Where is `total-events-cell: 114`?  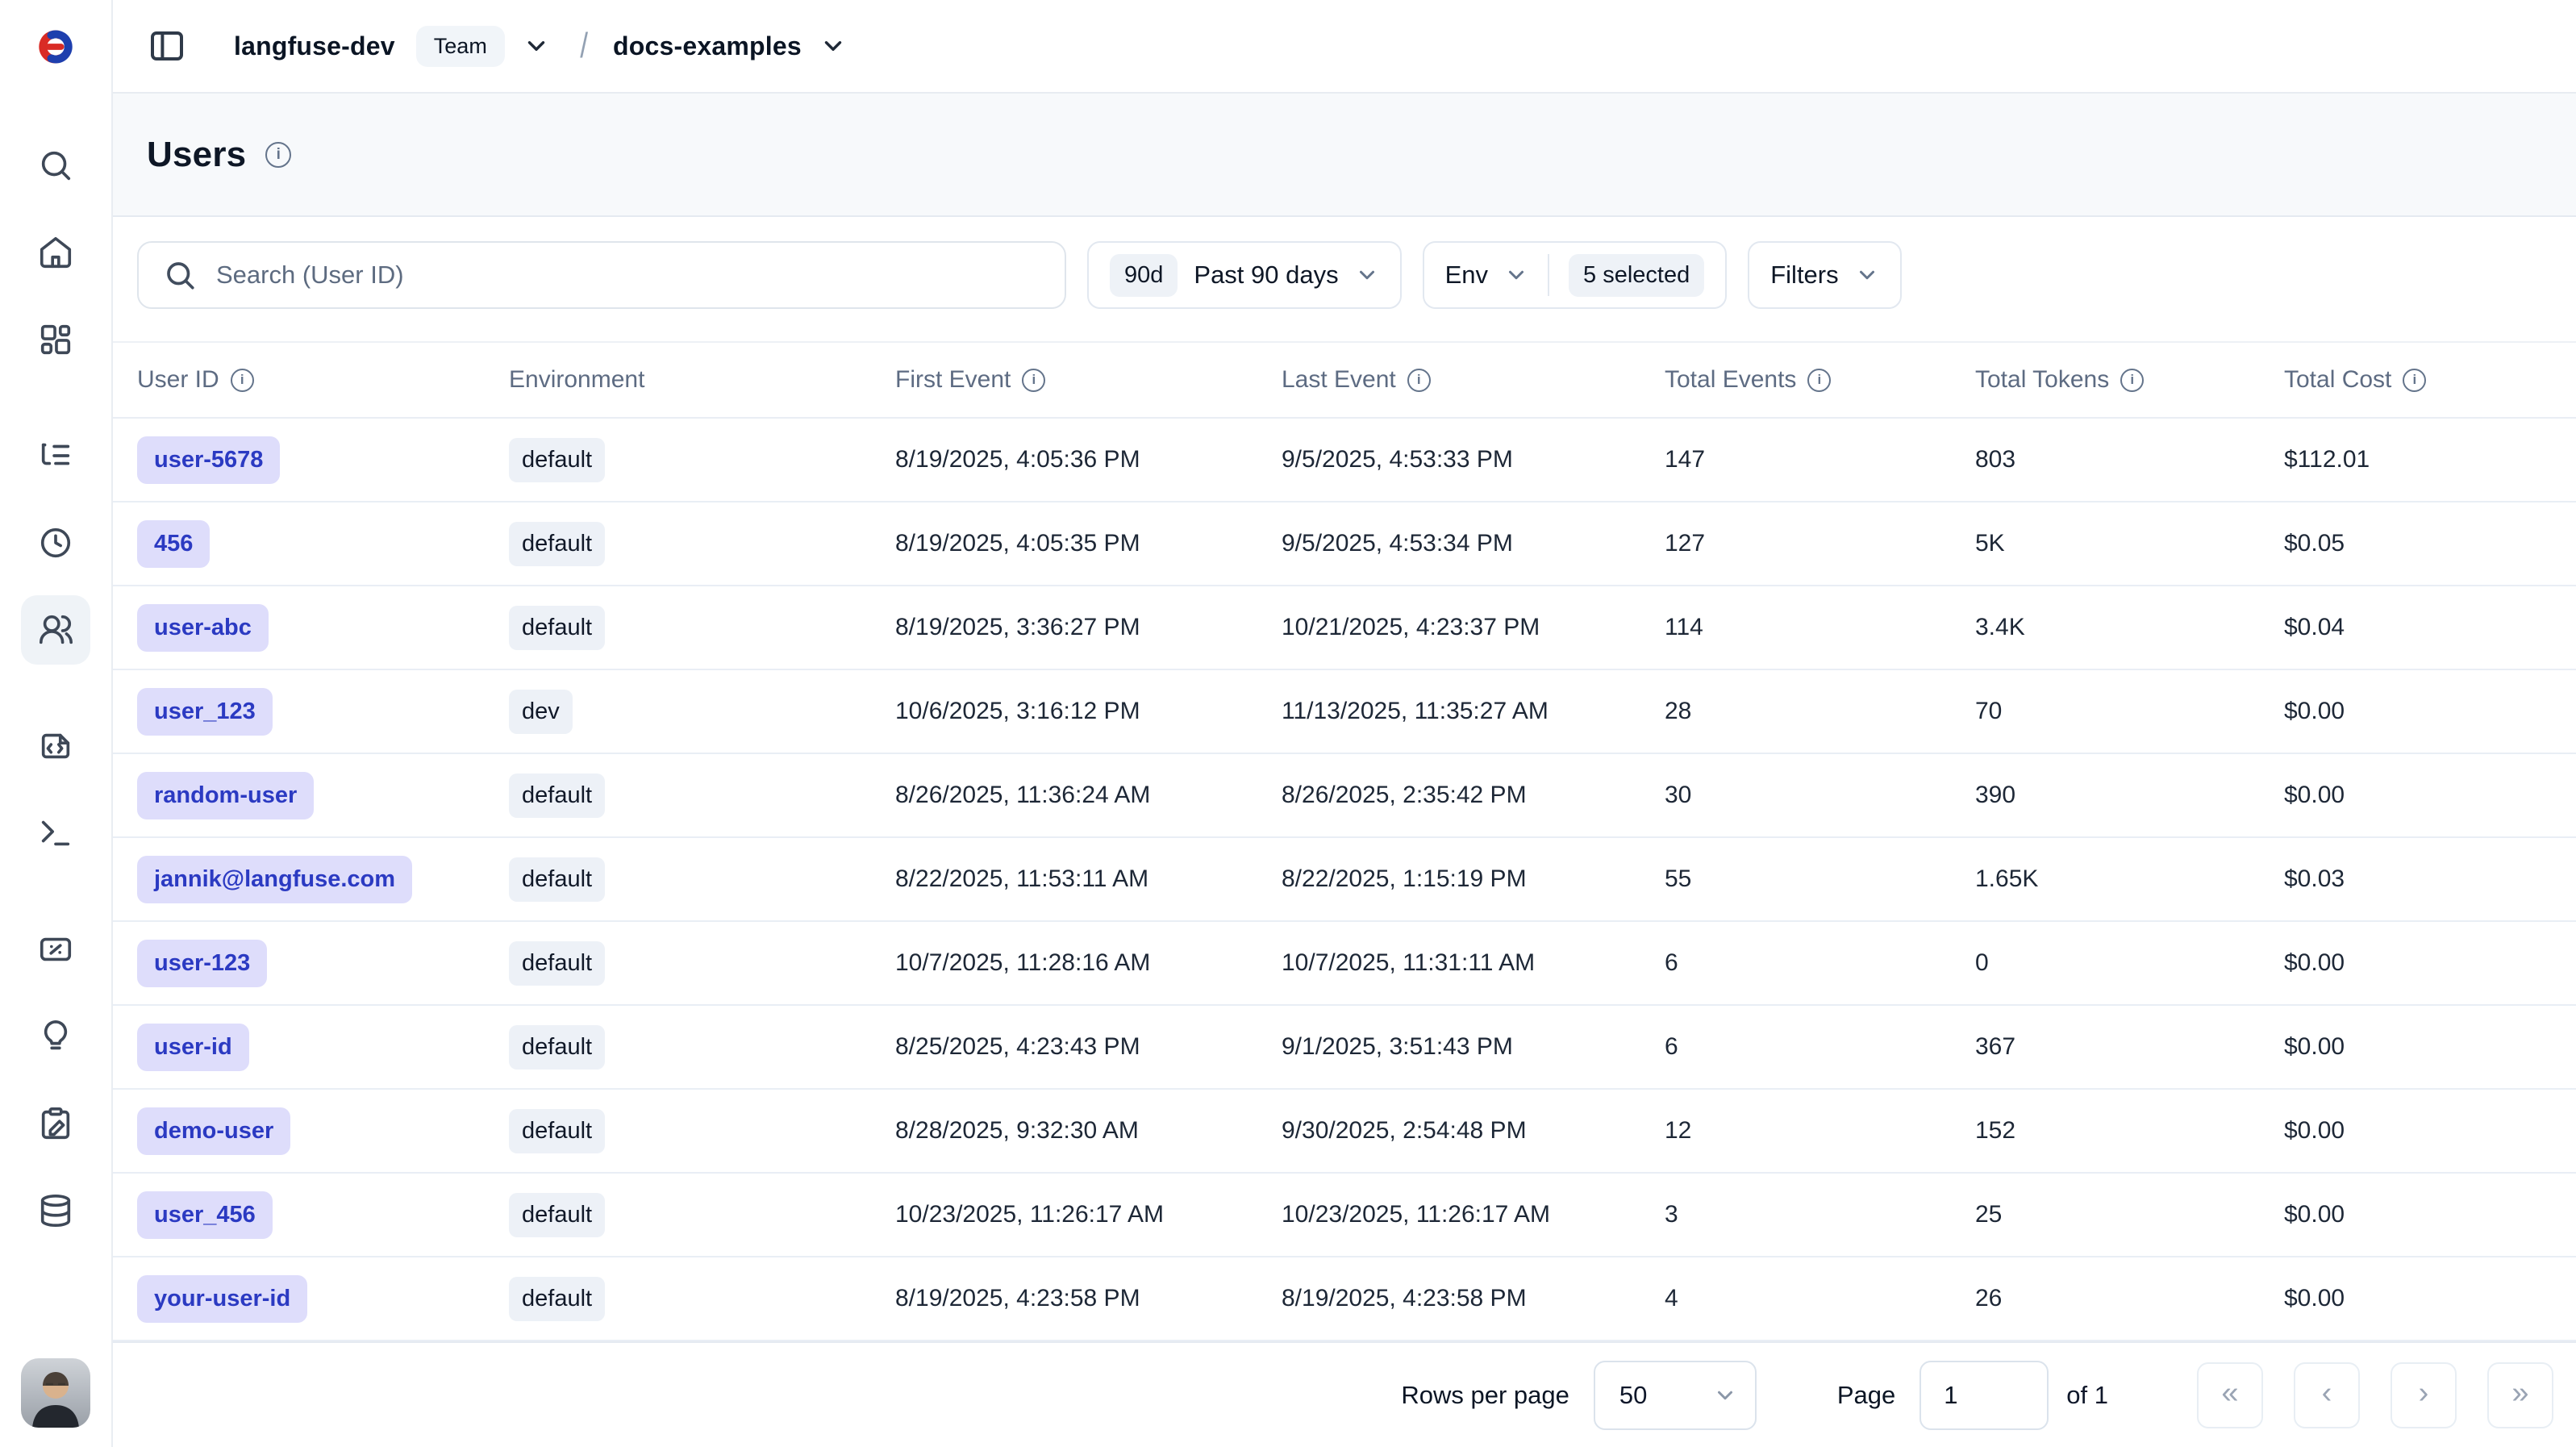 total-events-cell: 114 is located at coordinates (1684, 627).